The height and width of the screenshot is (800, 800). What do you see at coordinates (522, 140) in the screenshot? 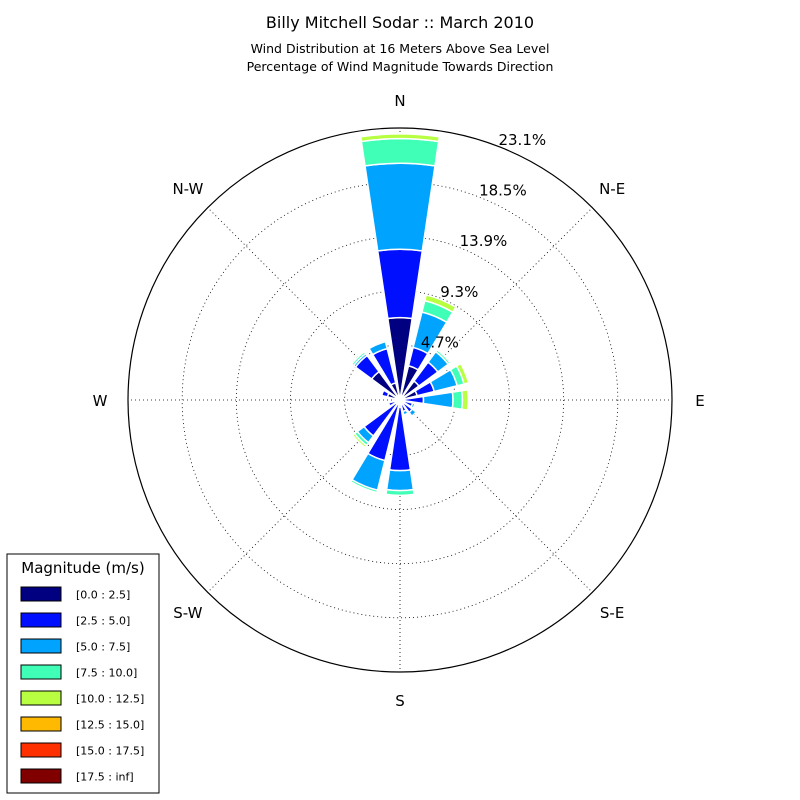
I see `radial-tick-label-4: 23.1%` at bounding box center [522, 140].